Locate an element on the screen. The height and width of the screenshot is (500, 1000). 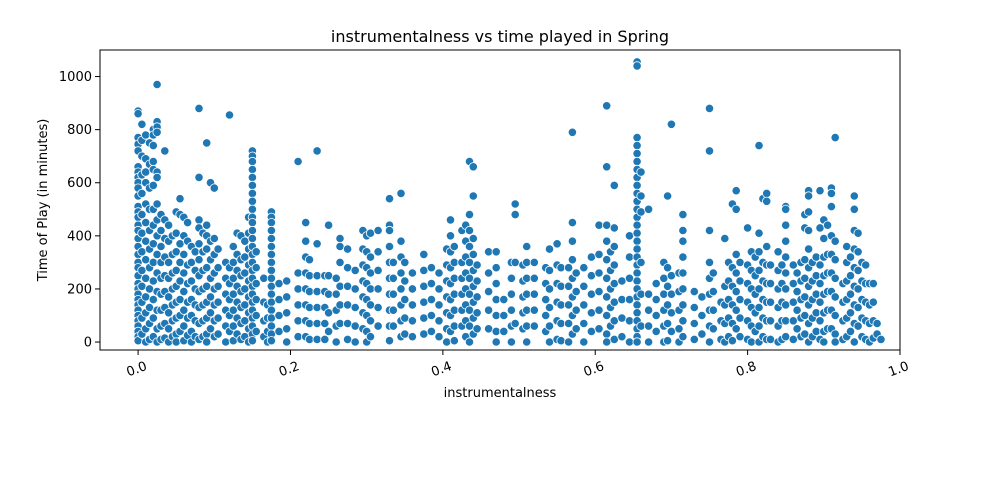
x-tick-label: 0.8 is located at coordinates (746, 369).